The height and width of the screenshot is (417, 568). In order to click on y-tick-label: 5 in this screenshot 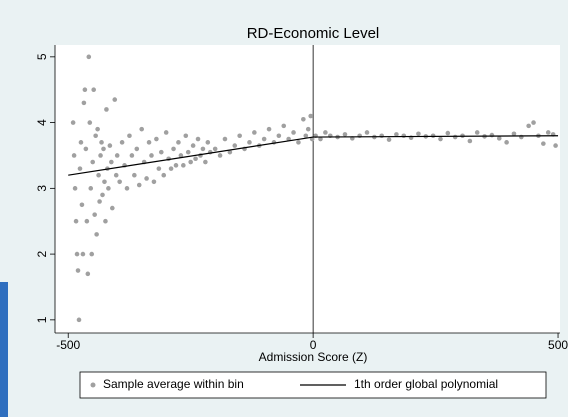, I will do `click(42, 56)`.